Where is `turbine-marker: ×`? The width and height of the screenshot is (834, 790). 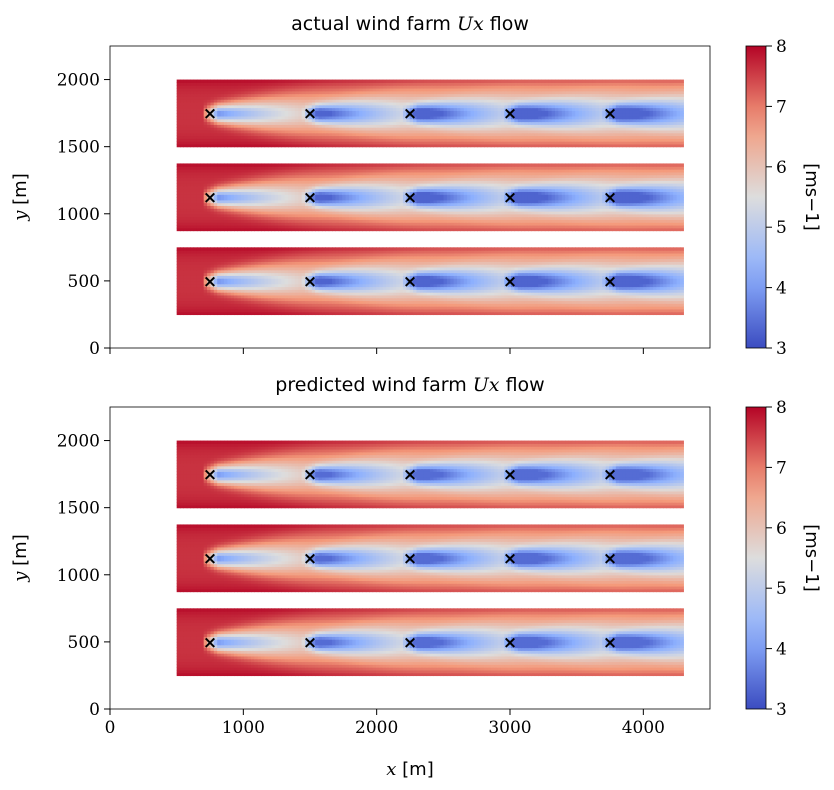 turbine-marker: × is located at coordinates (510, 114).